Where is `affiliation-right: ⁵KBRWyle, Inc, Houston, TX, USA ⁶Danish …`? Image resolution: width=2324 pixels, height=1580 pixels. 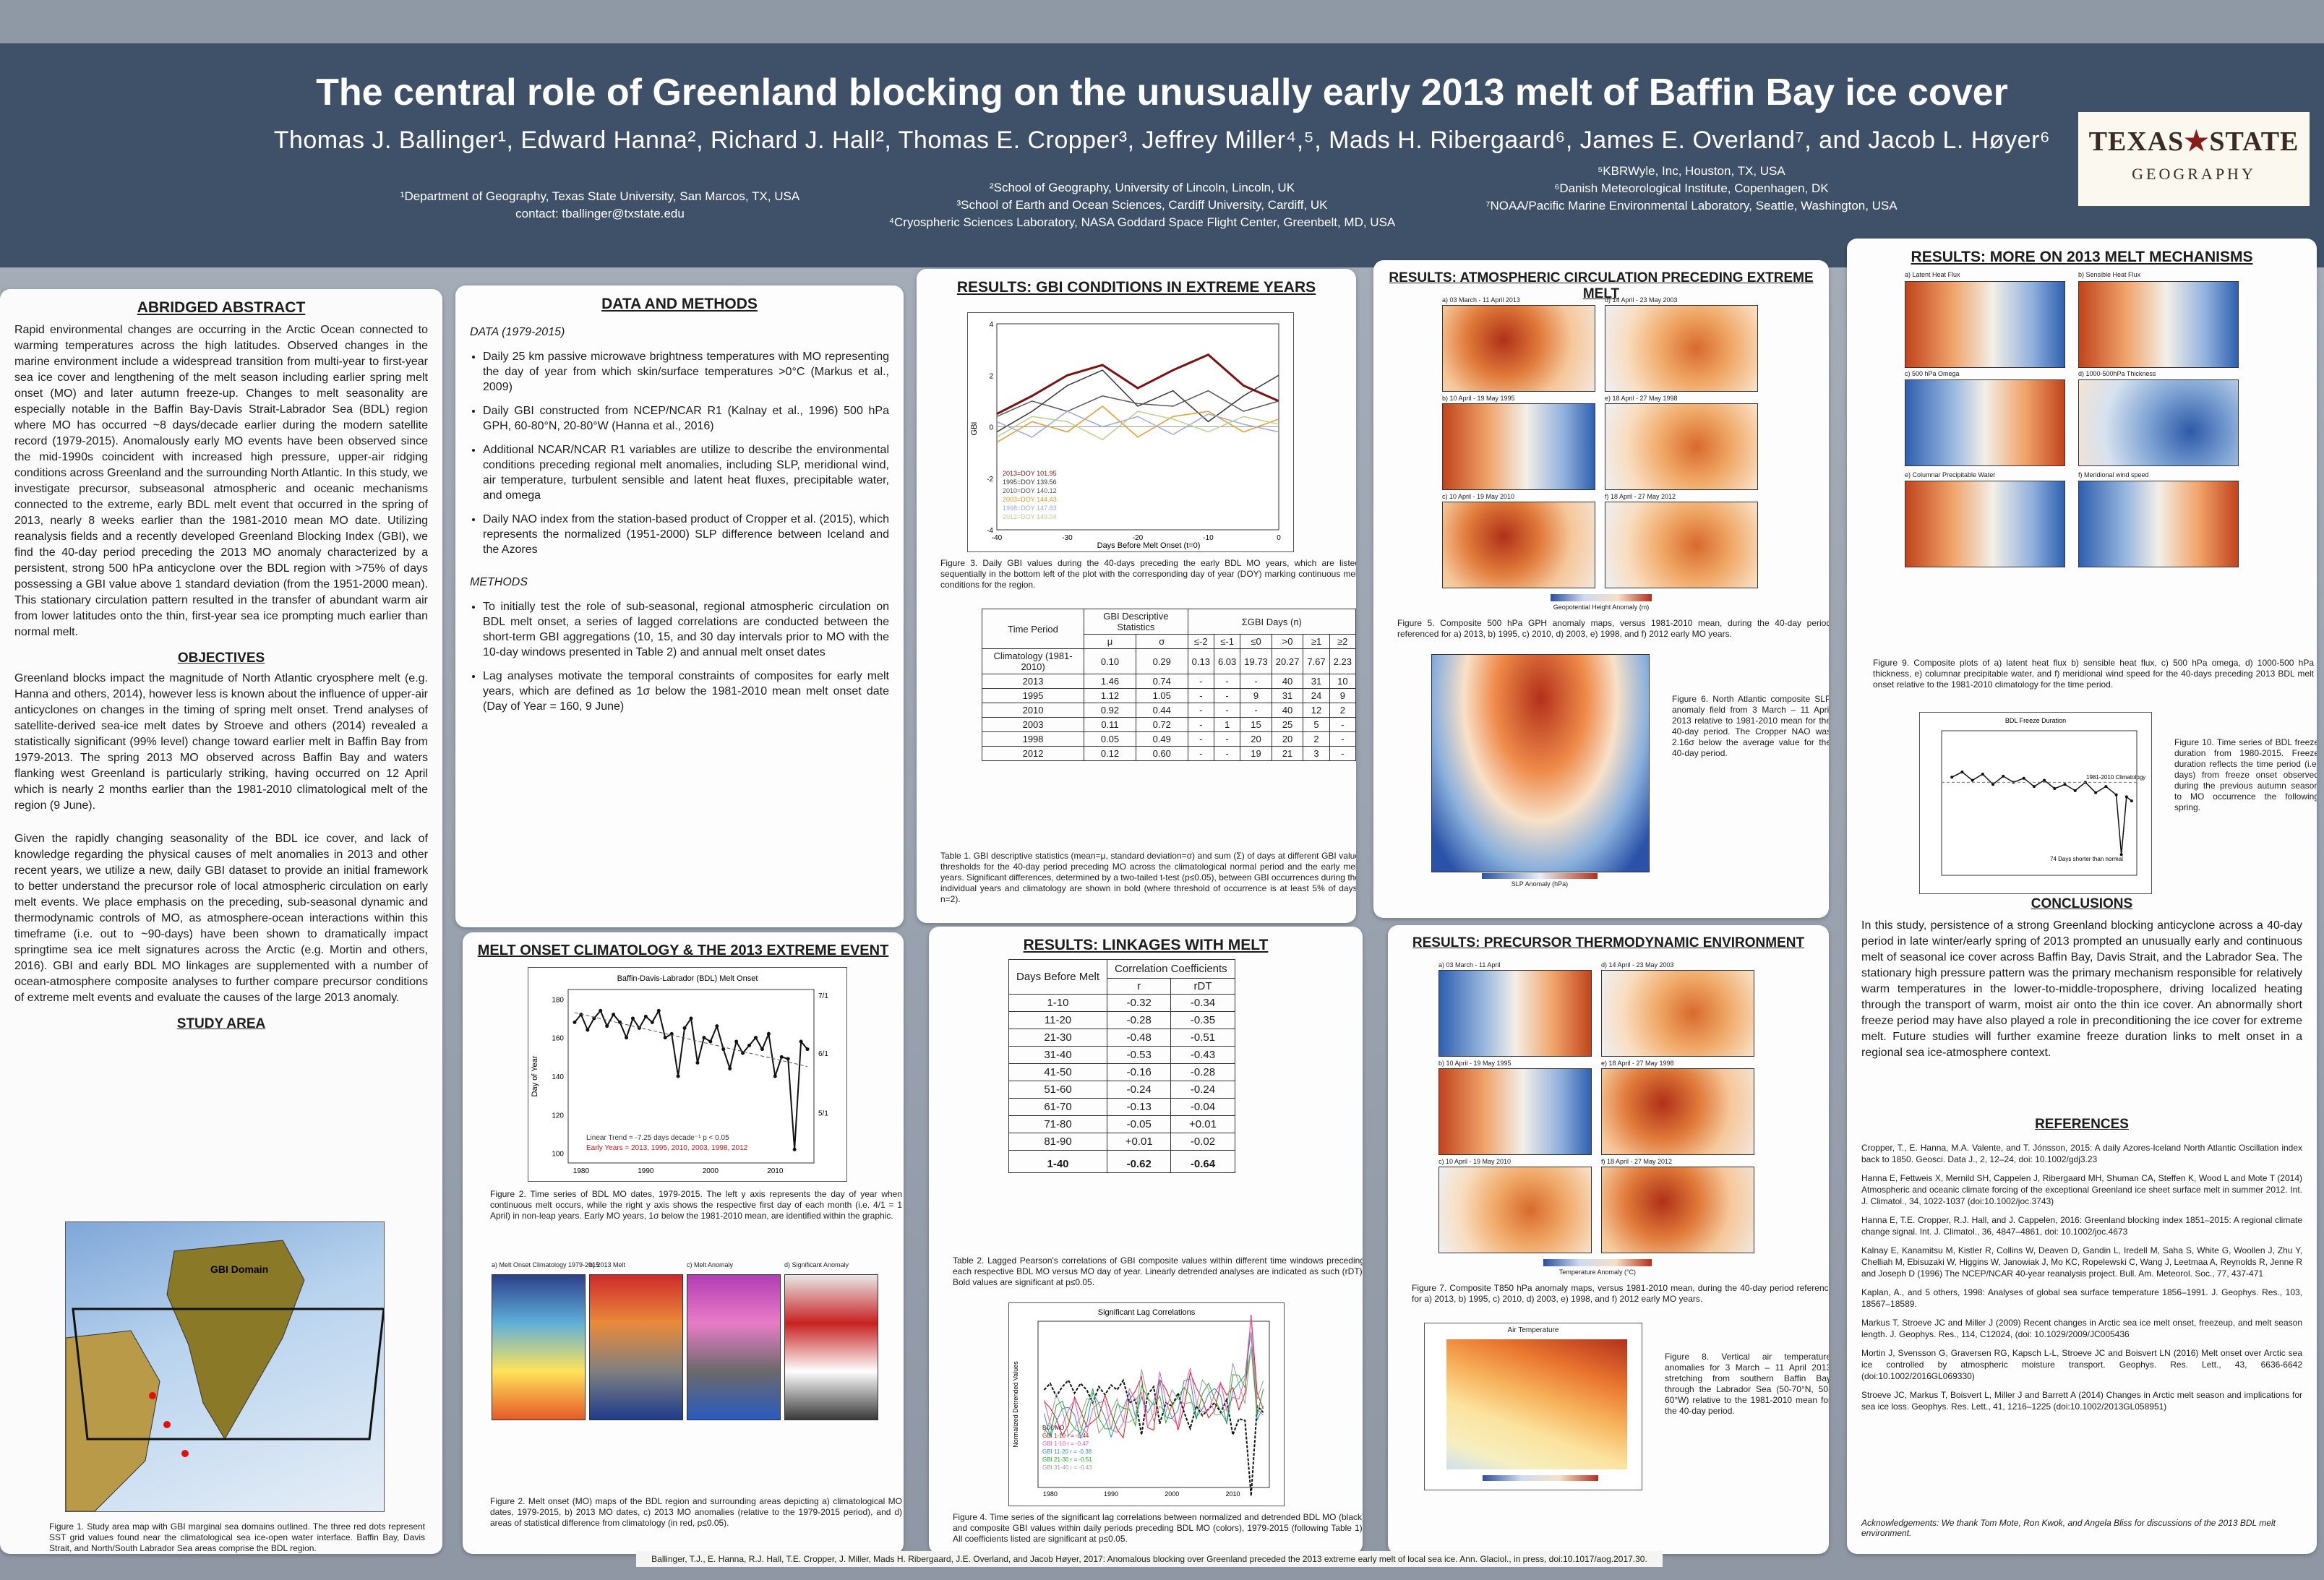 affiliation-right: ⁵KBRWyle, Inc, Houston, TX, USA ⁶Danish … is located at coordinates (1691, 189).